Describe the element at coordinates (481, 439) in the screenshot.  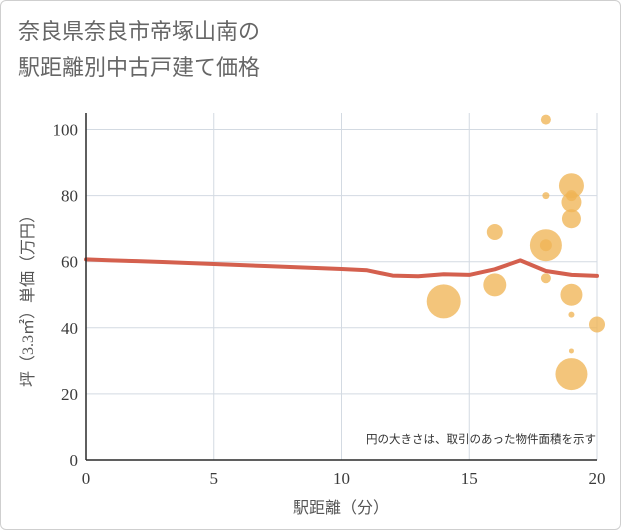
I see `size-note: 円の大きさは、取引のあった物件面積を示す` at that location.